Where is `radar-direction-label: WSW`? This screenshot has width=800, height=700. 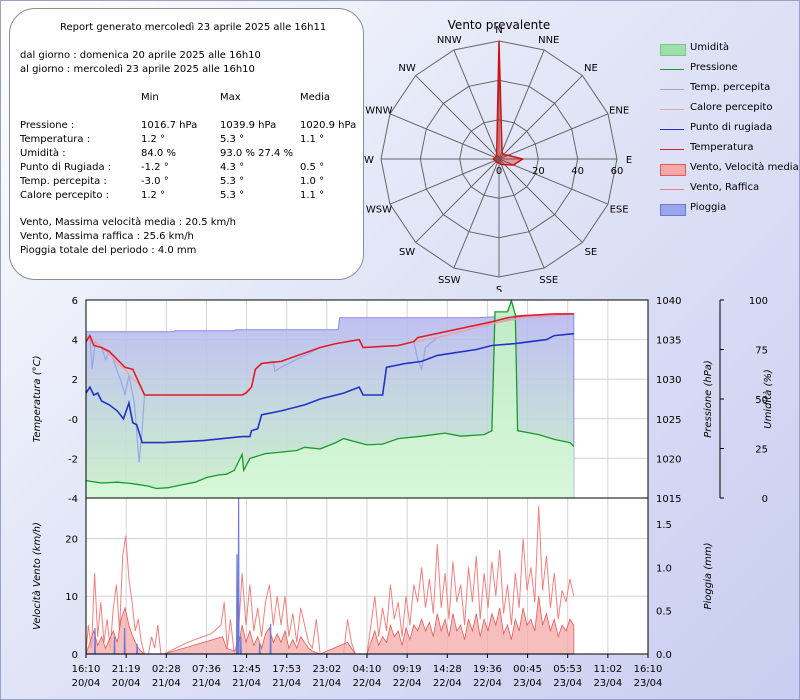 radar-direction-label: WSW is located at coordinates (379, 210).